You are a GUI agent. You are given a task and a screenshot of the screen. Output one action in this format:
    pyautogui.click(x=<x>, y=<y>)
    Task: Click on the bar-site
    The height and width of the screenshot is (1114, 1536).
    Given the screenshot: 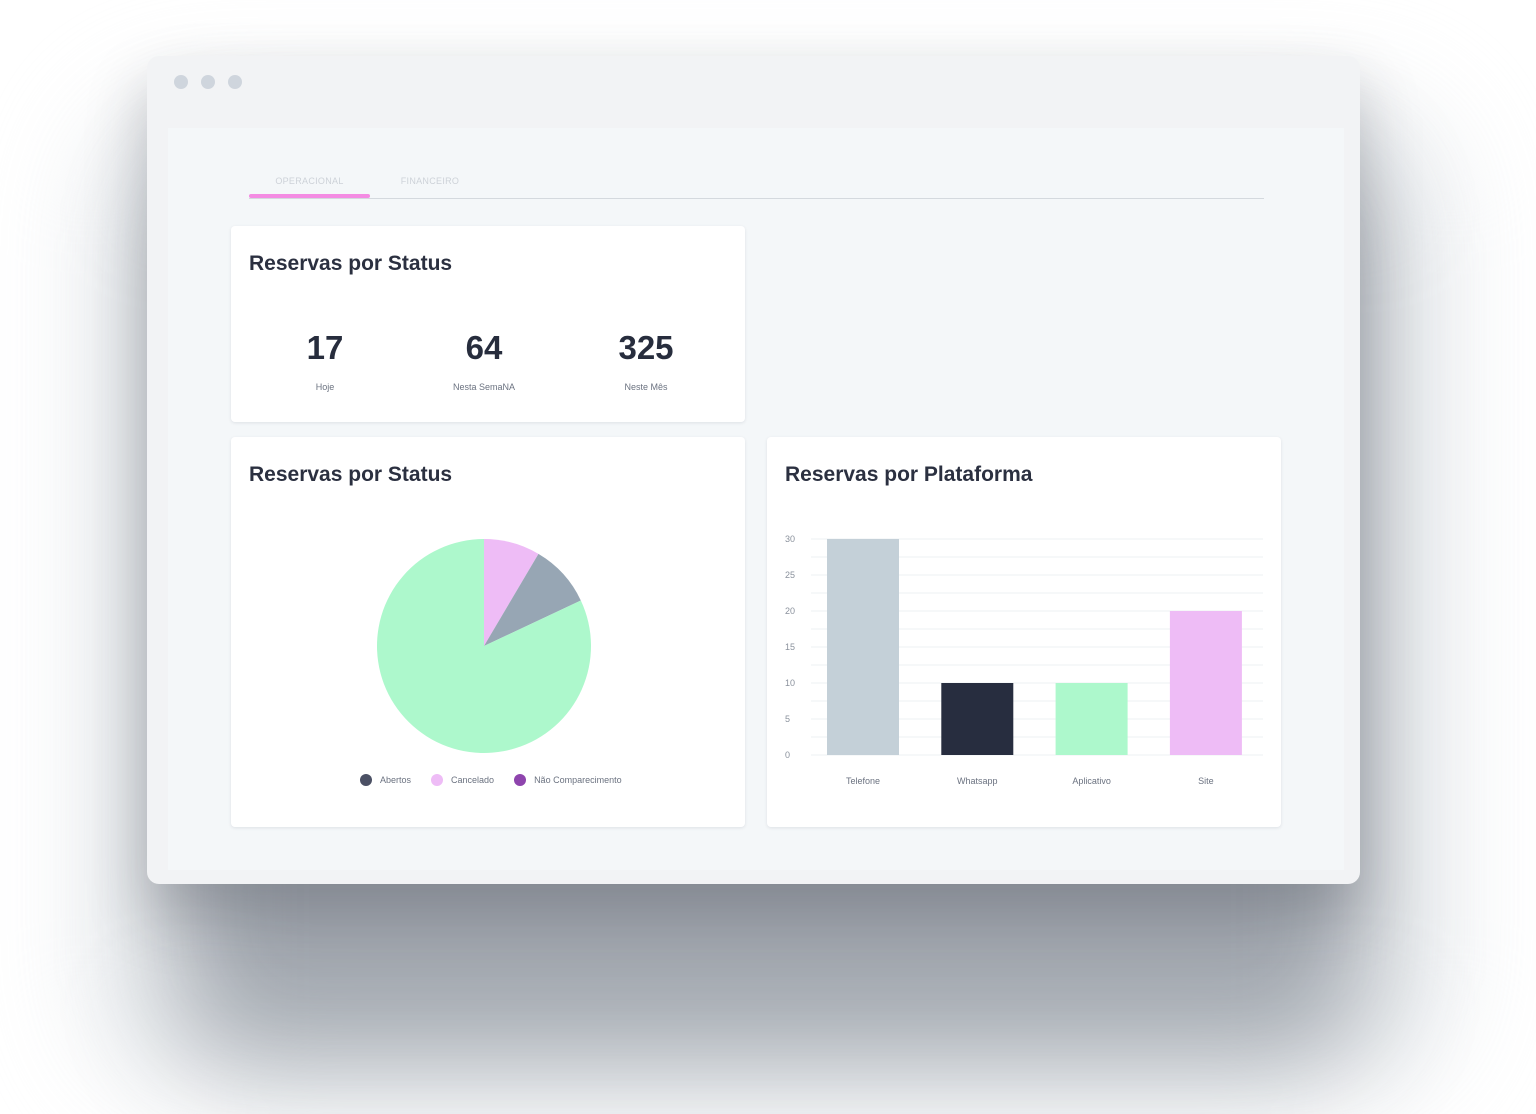 What is the action you would take?
    pyautogui.click(x=1205, y=683)
    